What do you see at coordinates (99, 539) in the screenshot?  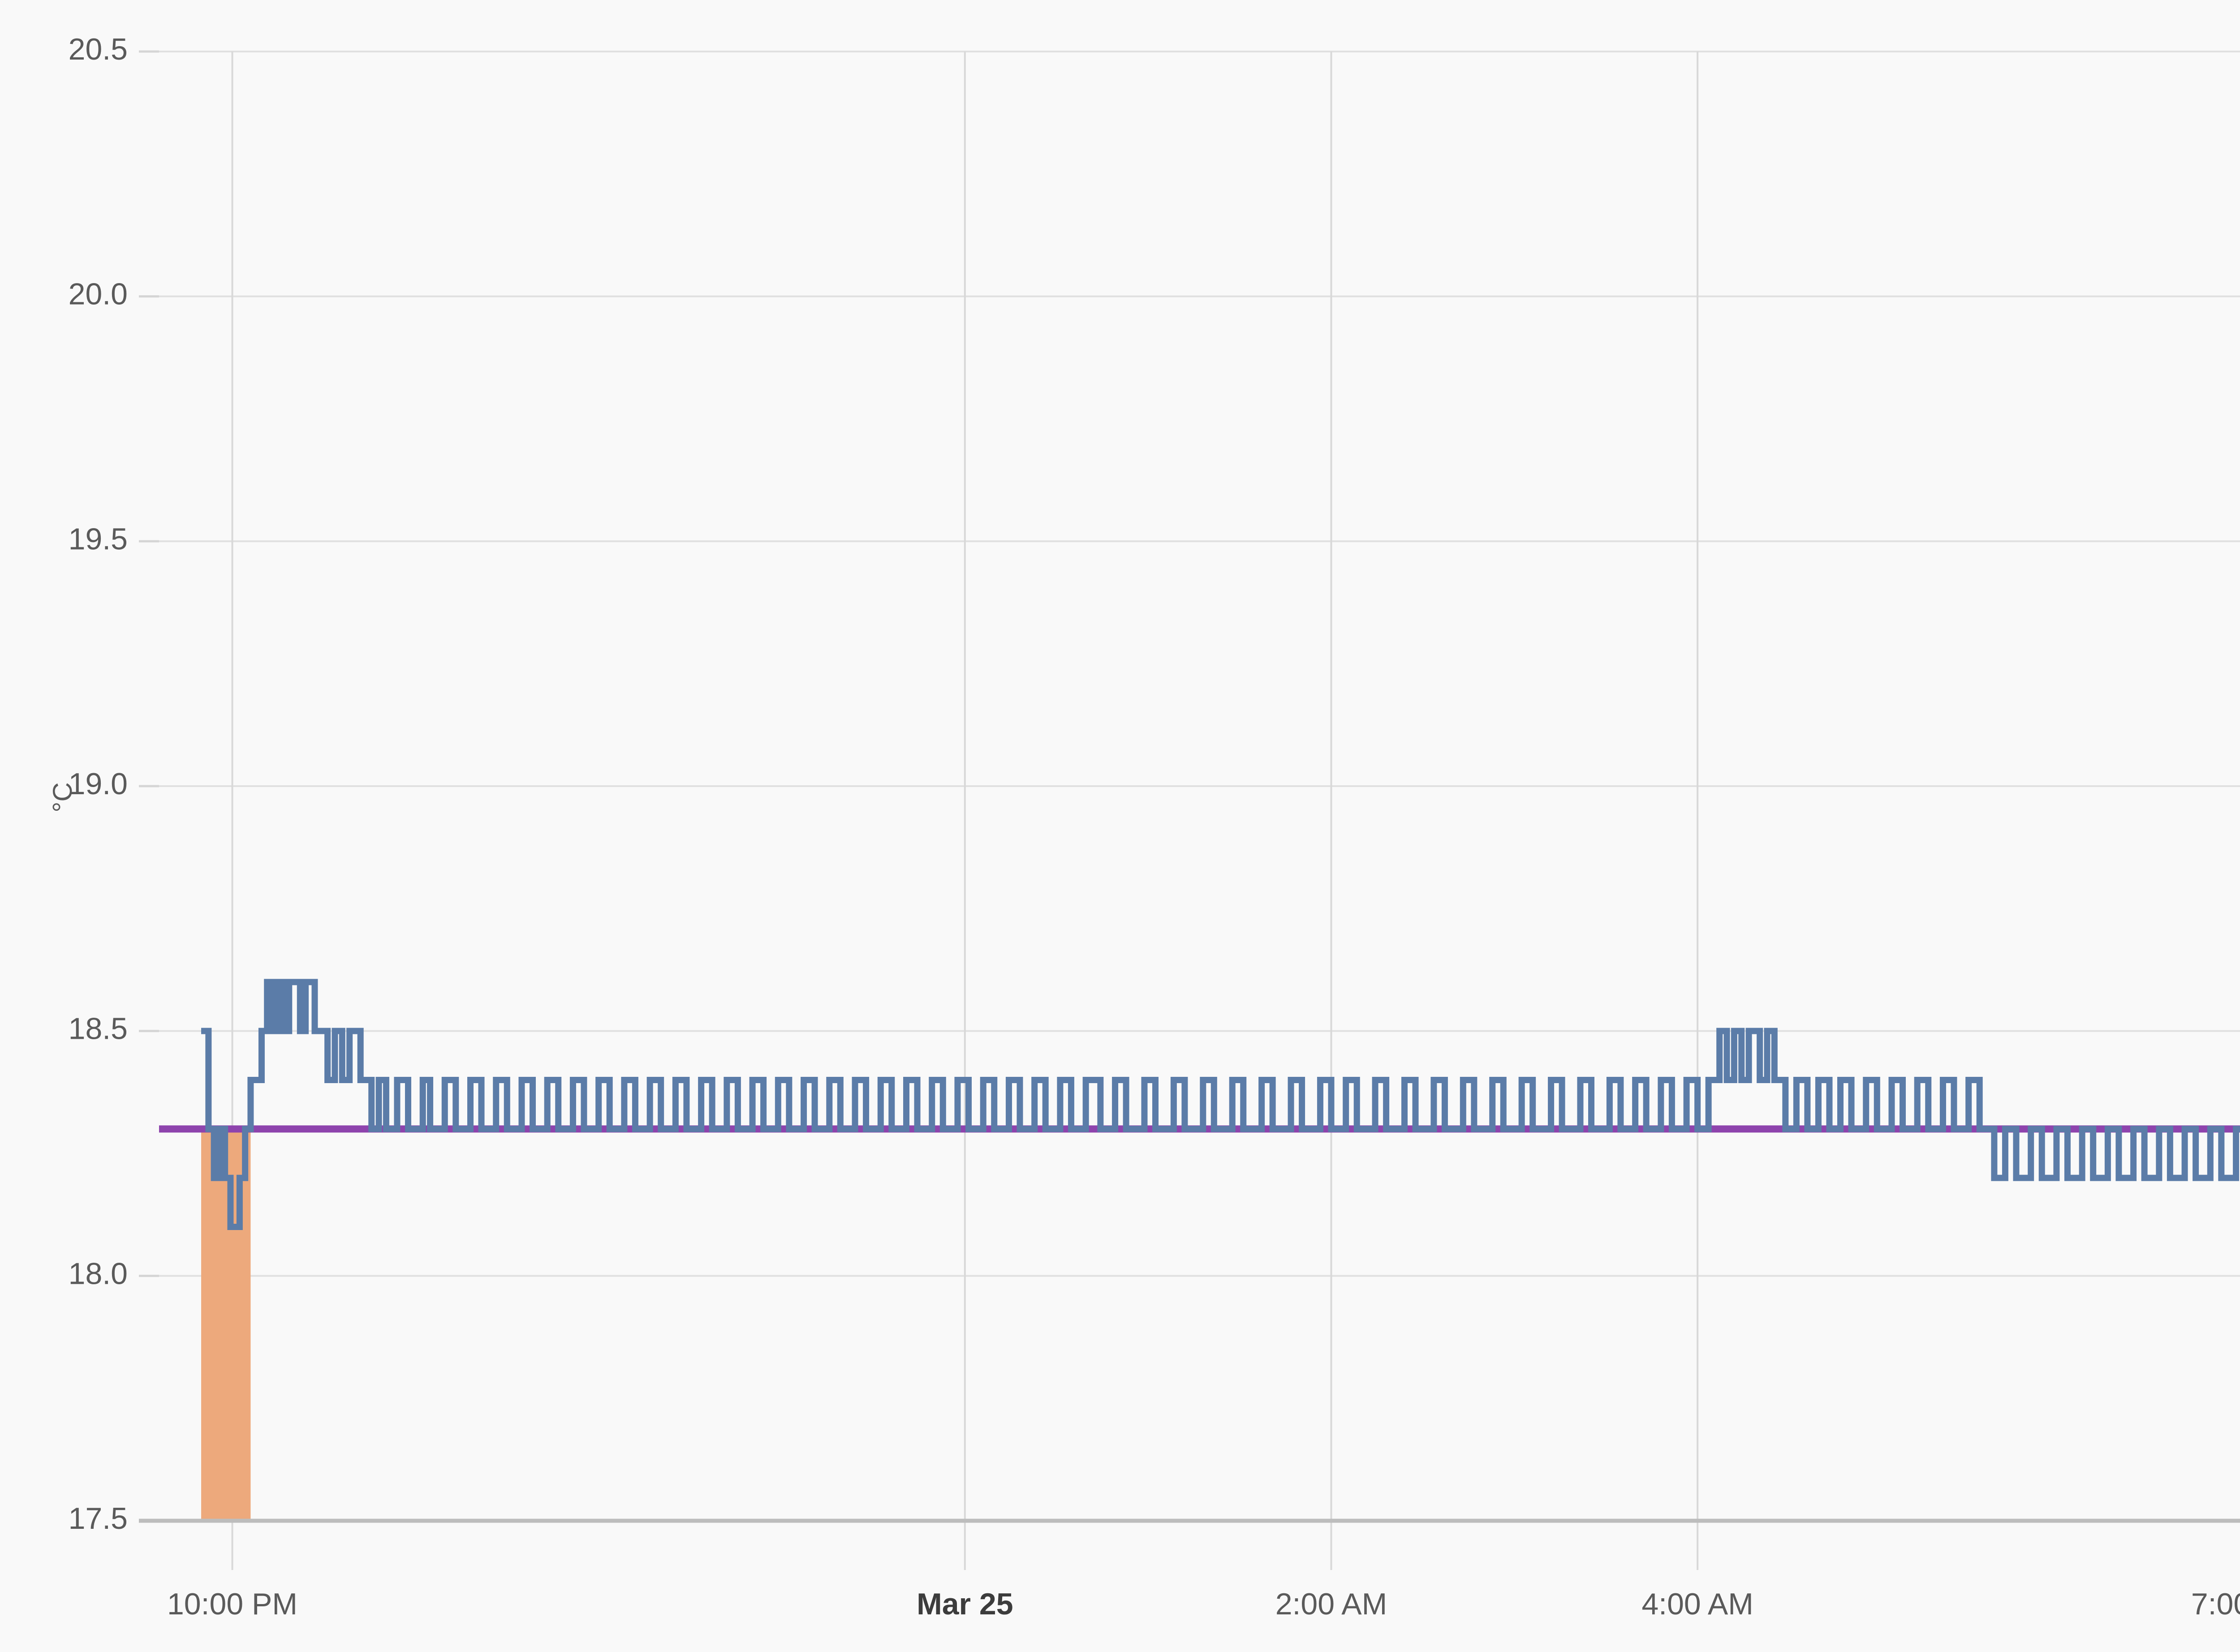 I see `y-tick-label: 19.5` at bounding box center [99, 539].